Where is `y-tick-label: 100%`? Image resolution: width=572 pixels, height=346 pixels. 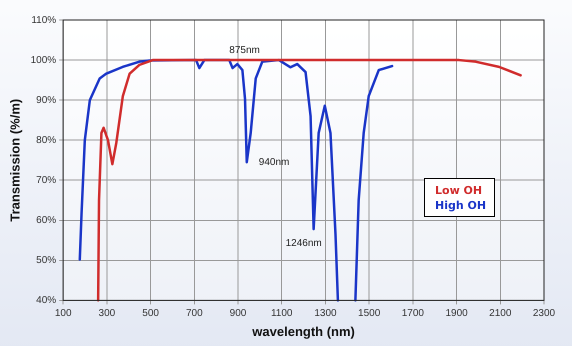 y-tick-label: 100% is located at coordinates (43, 60).